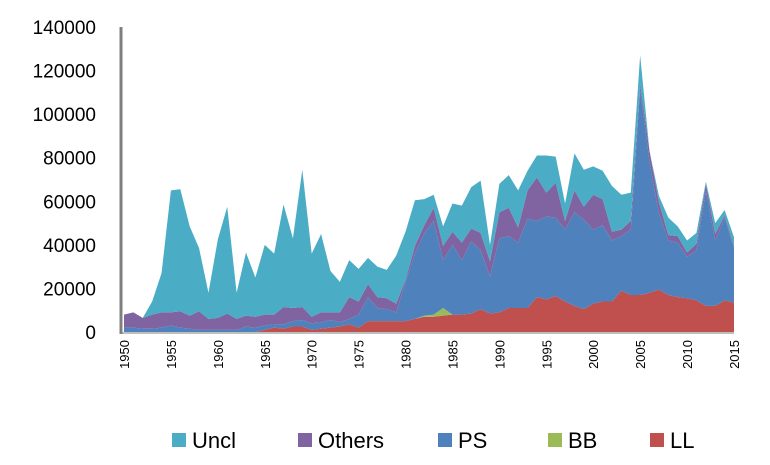 This screenshot has height=465, width=770. Describe the element at coordinates (64, 28) in the screenshot. I see `y-tick-label: 140000` at that location.